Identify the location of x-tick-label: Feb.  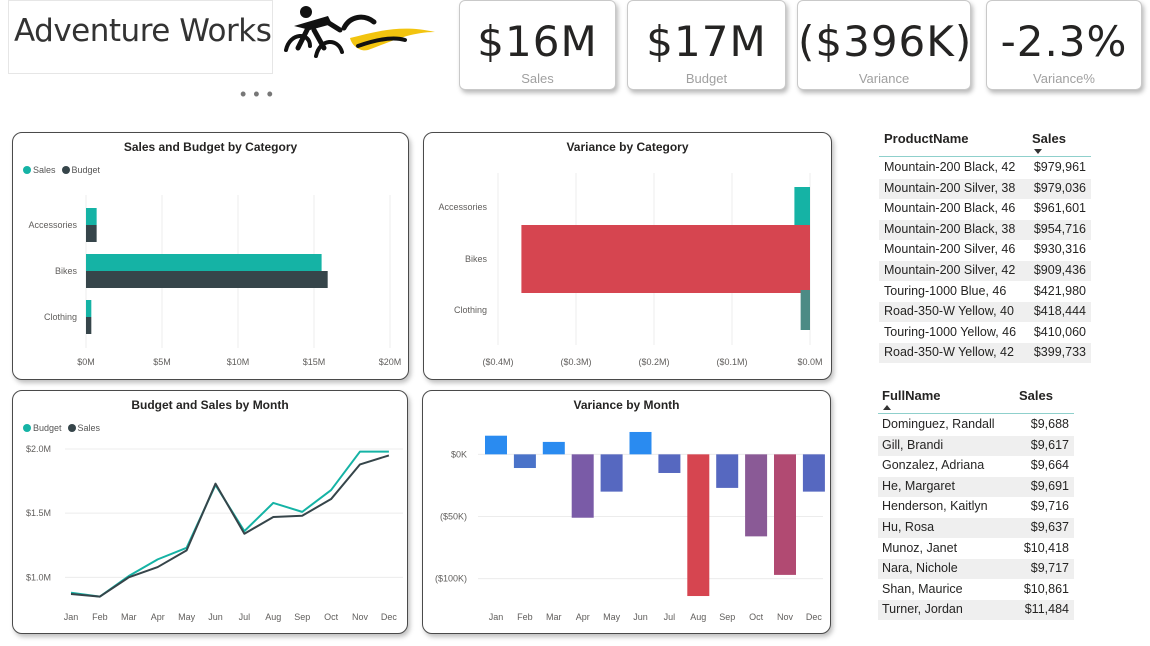
(100, 617).